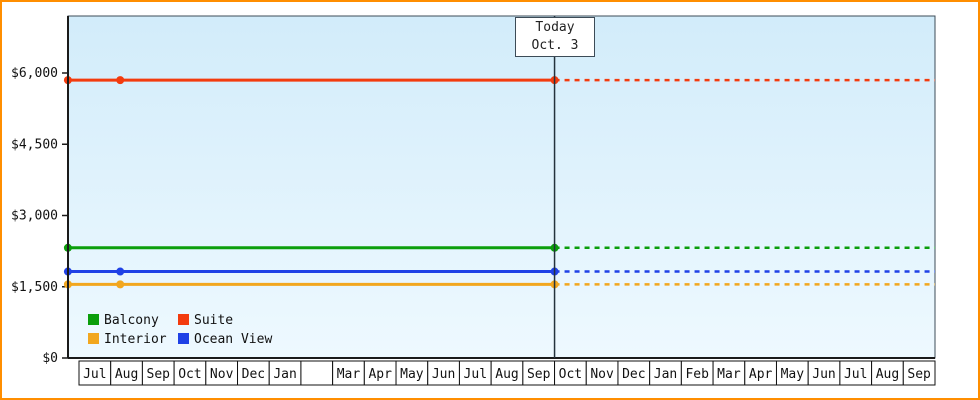 The image size is (980, 400). I want to click on y-axis-tick-label: $0, so click(50, 358).